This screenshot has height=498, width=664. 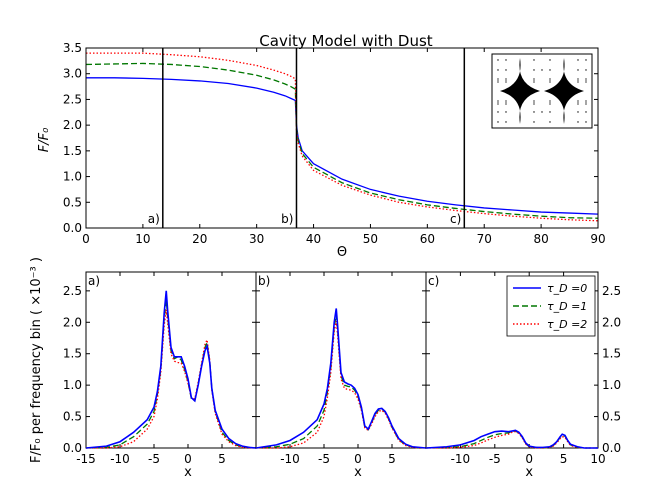 What do you see at coordinates (313, 239) in the screenshot?
I see `top-x-tick-label: 40` at bounding box center [313, 239].